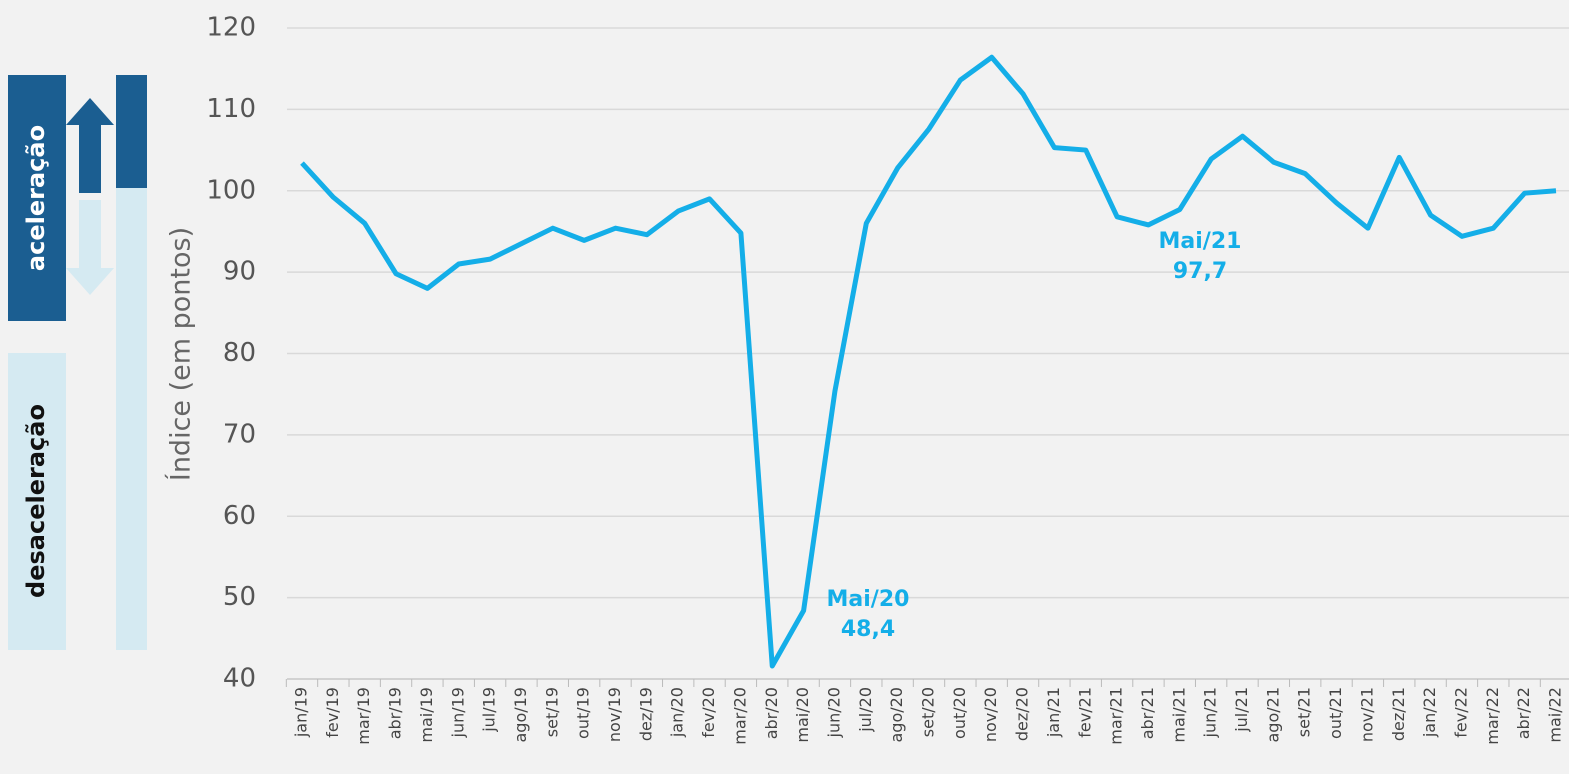  What do you see at coordinates (395, 713) in the screenshot?
I see `x-tick-label: abr/19` at bounding box center [395, 713].